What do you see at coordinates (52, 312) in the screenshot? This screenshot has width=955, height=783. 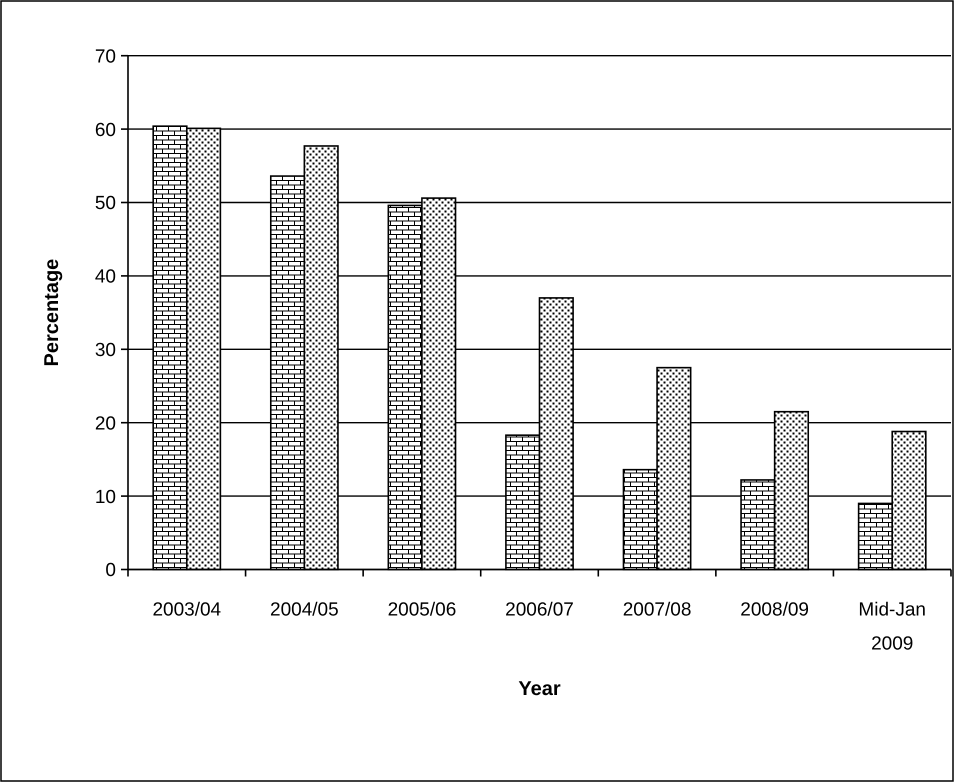 I see `y-axis-title: Percentage` at bounding box center [52, 312].